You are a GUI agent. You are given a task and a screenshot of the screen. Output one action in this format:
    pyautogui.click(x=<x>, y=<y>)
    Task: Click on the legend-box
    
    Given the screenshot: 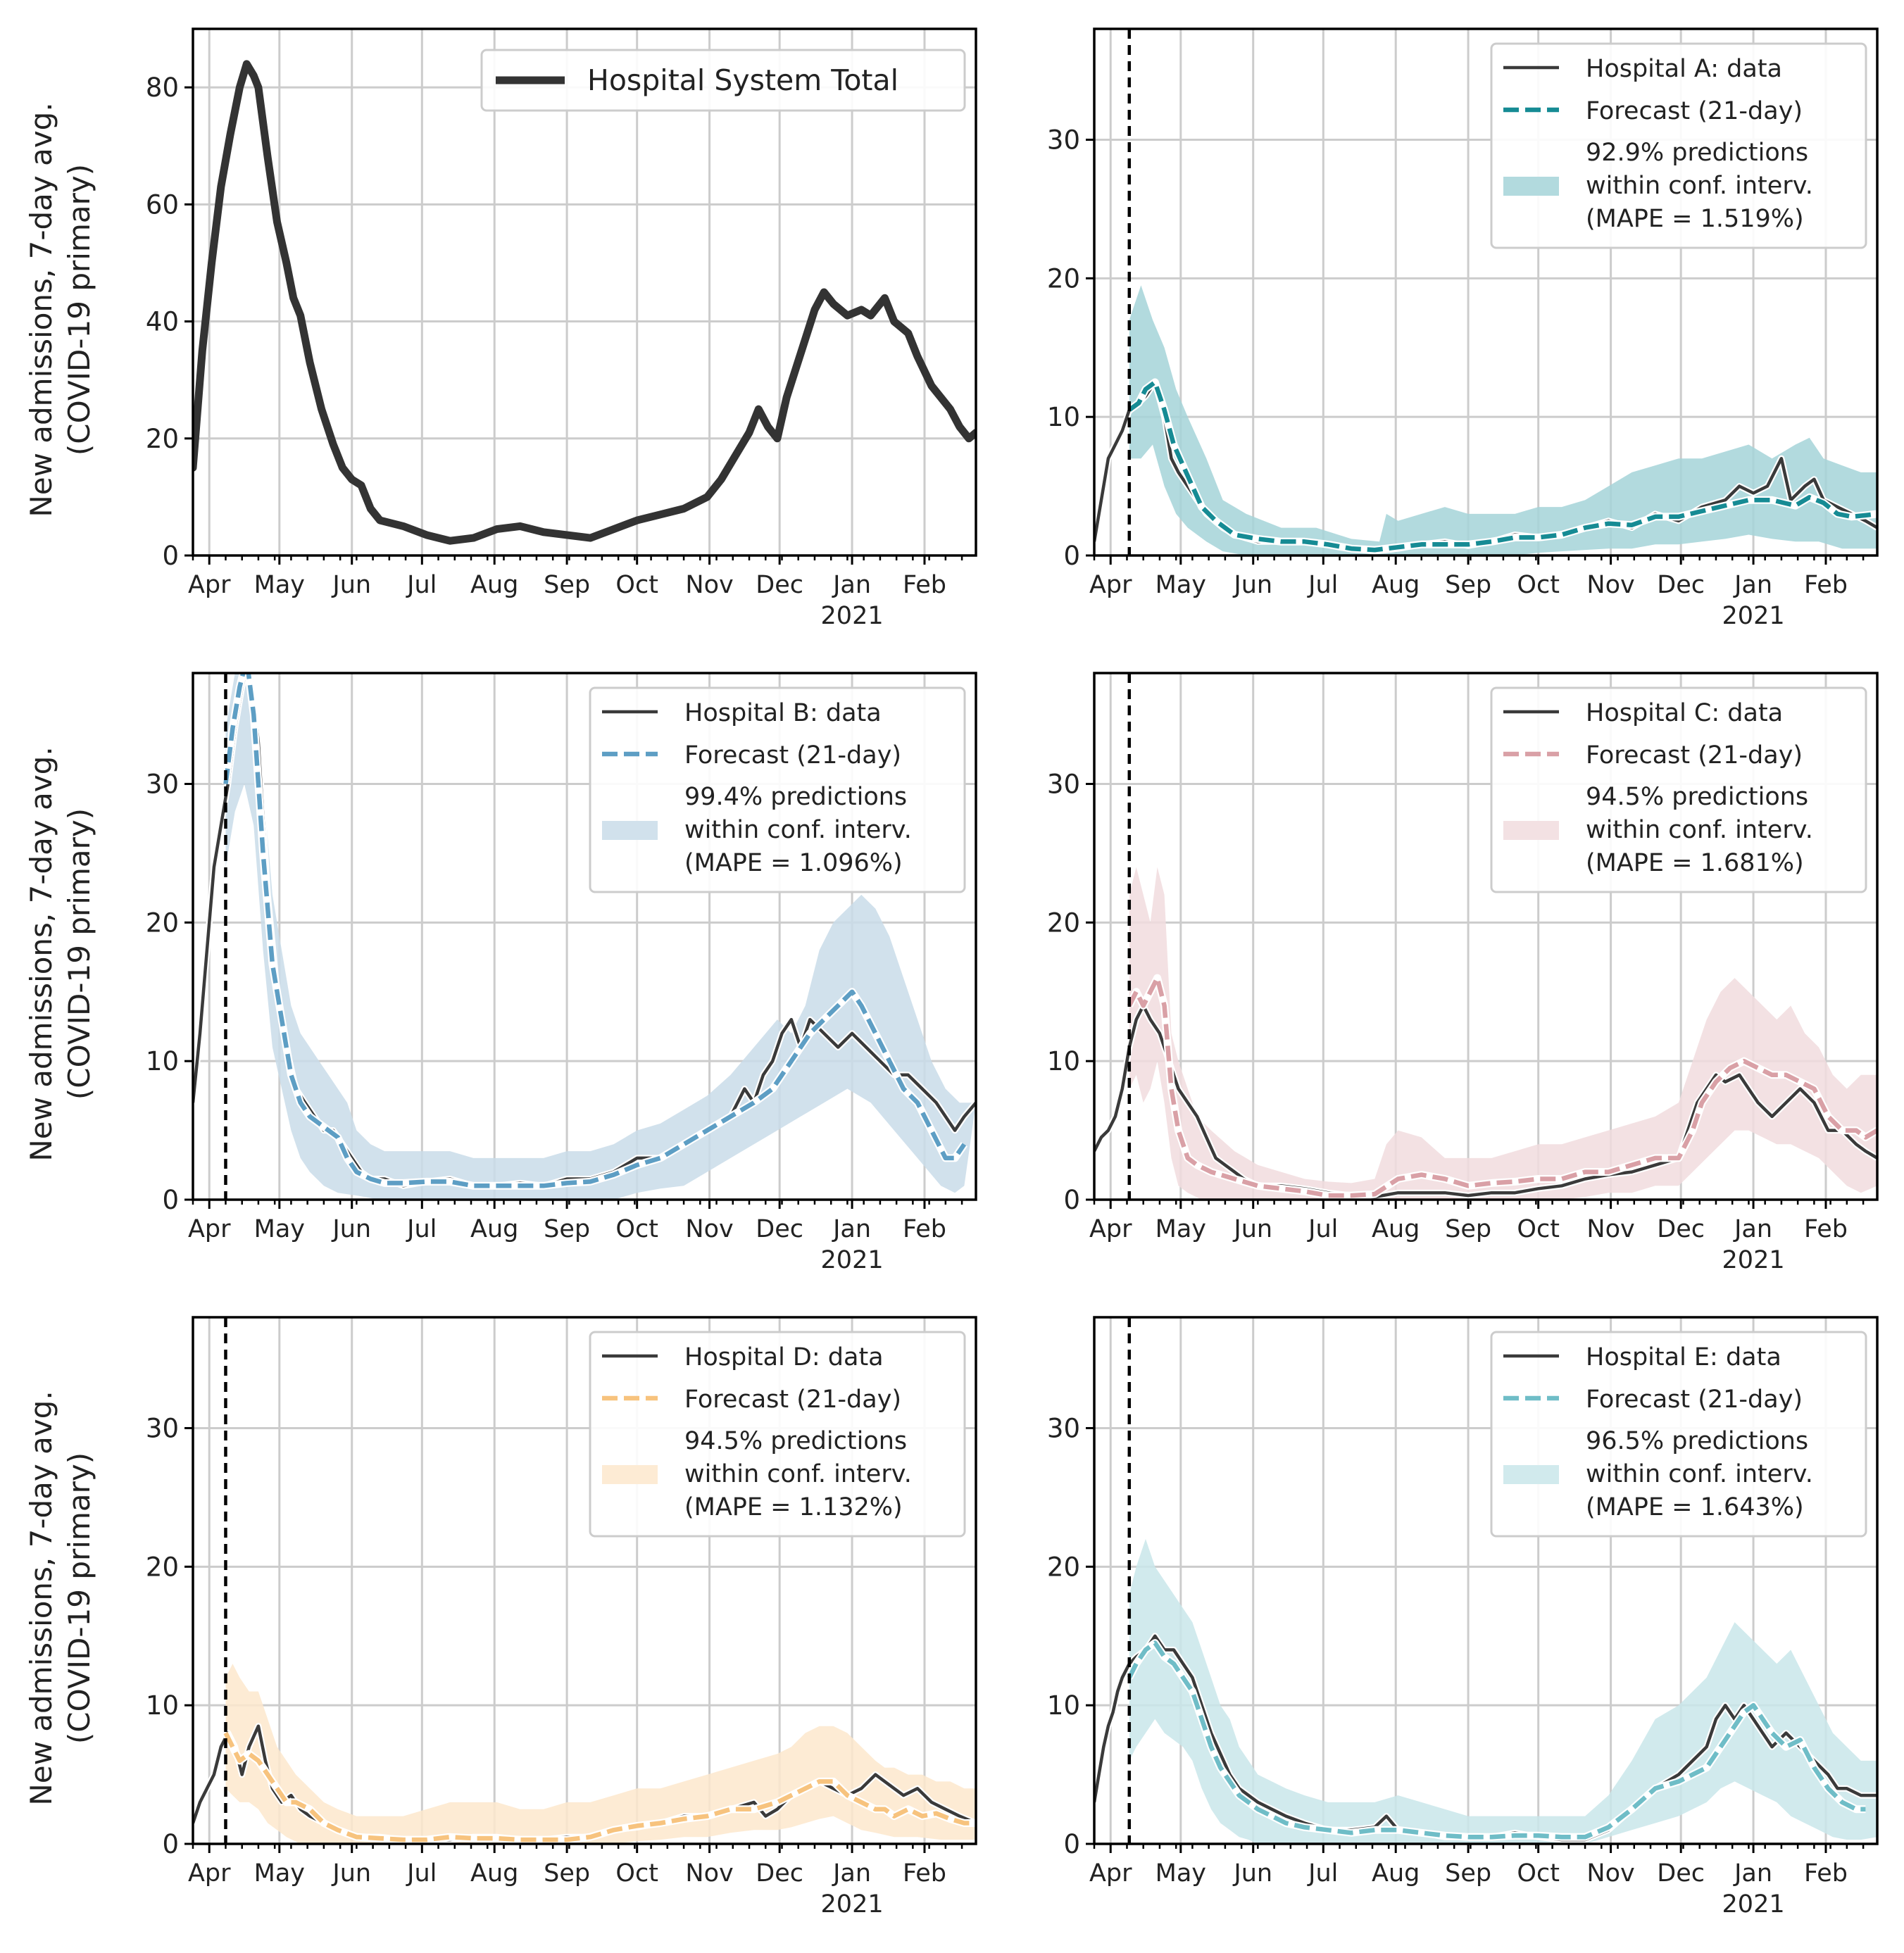 What is the action you would take?
    pyautogui.click(x=1679, y=145)
    